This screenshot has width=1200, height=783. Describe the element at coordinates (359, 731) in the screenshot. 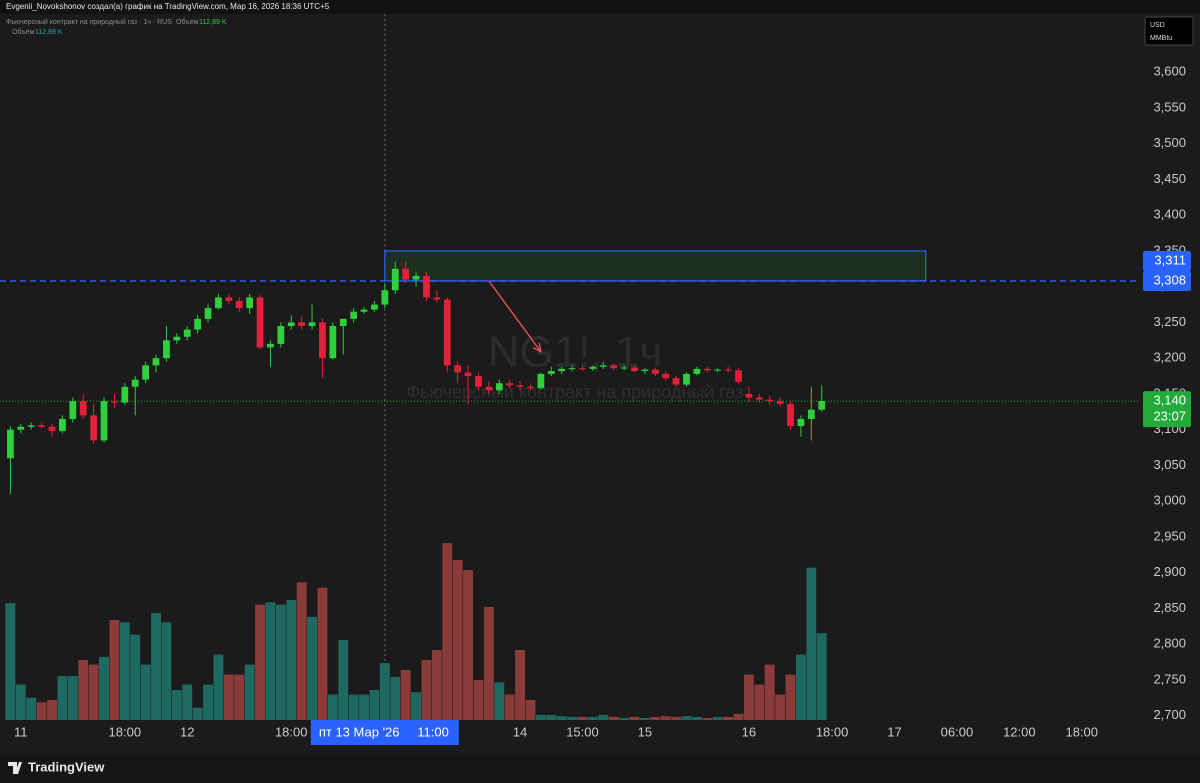

I see `crosshair-date: пт 13 Мар '26` at that location.